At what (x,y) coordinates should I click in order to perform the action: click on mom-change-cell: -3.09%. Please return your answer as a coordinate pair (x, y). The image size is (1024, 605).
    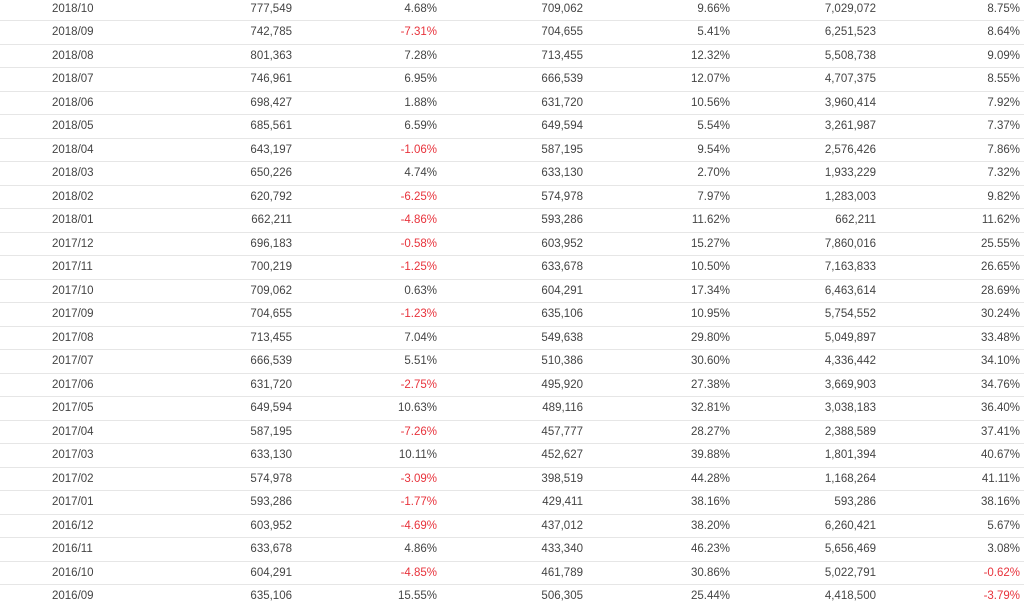
    Looking at the image, I should click on (364, 479).